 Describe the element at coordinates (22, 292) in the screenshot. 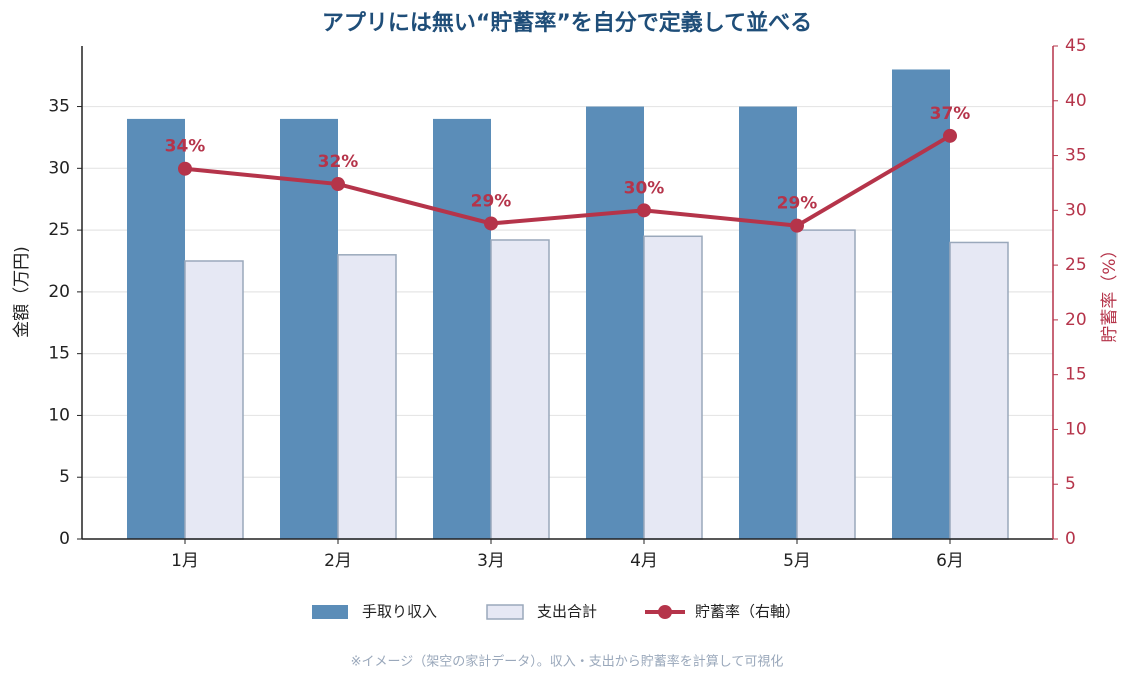

I see `y-axis-label: 金額（万円)` at that location.